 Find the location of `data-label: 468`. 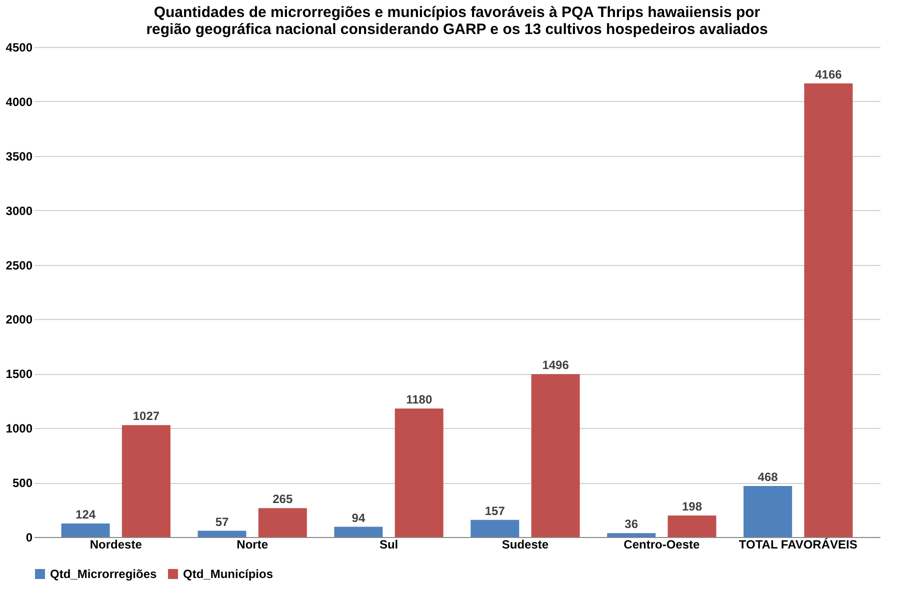

data-label: 468 is located at coordinates (768, 477).